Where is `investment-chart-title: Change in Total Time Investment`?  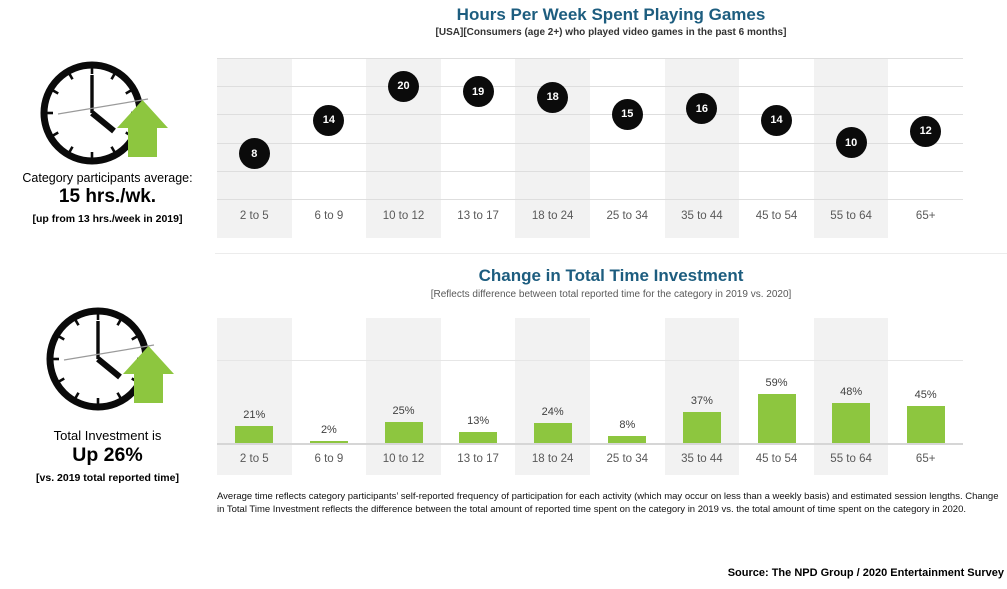
investment-chart-title: Change in Total Time Investment is located at coordinates (611, 275).